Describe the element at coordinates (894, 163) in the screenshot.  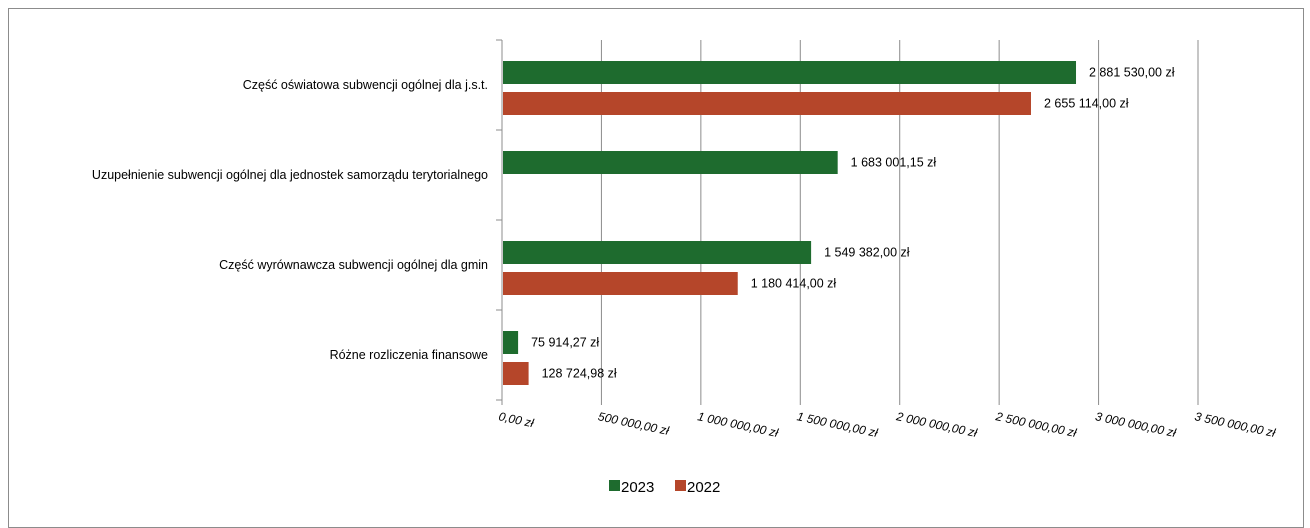
I see `data-label: 1 683 001,15 zł` at that location.